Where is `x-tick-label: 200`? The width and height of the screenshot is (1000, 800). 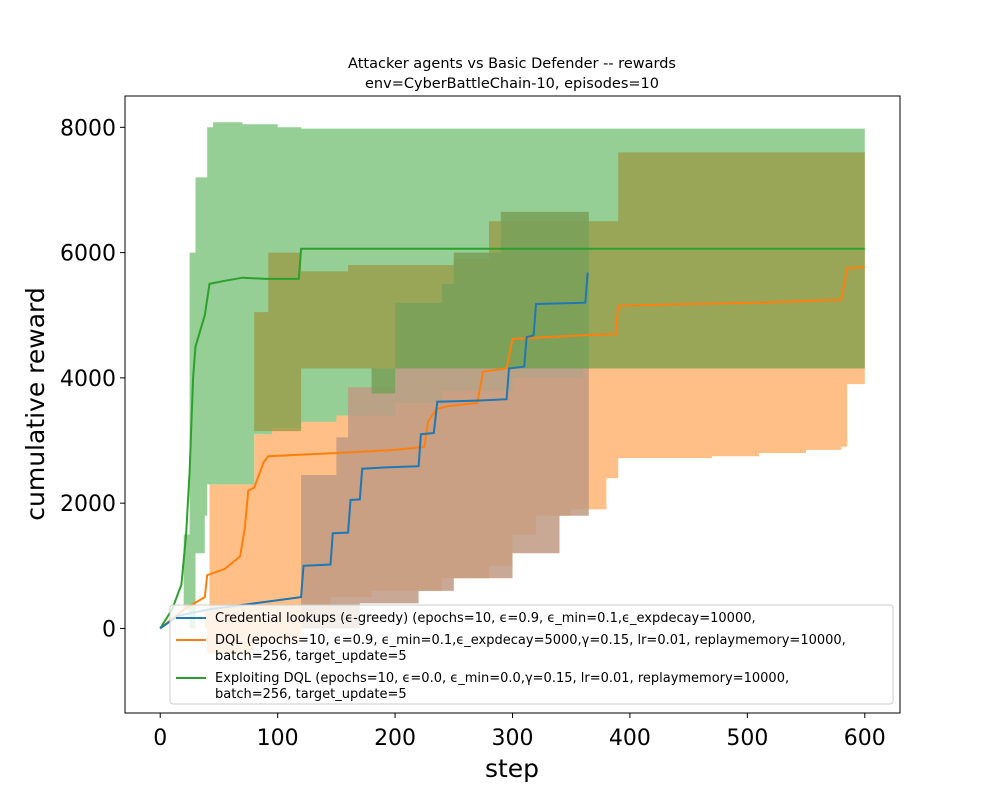
x-tick-label: 200 is located at coordinates (395, 738).